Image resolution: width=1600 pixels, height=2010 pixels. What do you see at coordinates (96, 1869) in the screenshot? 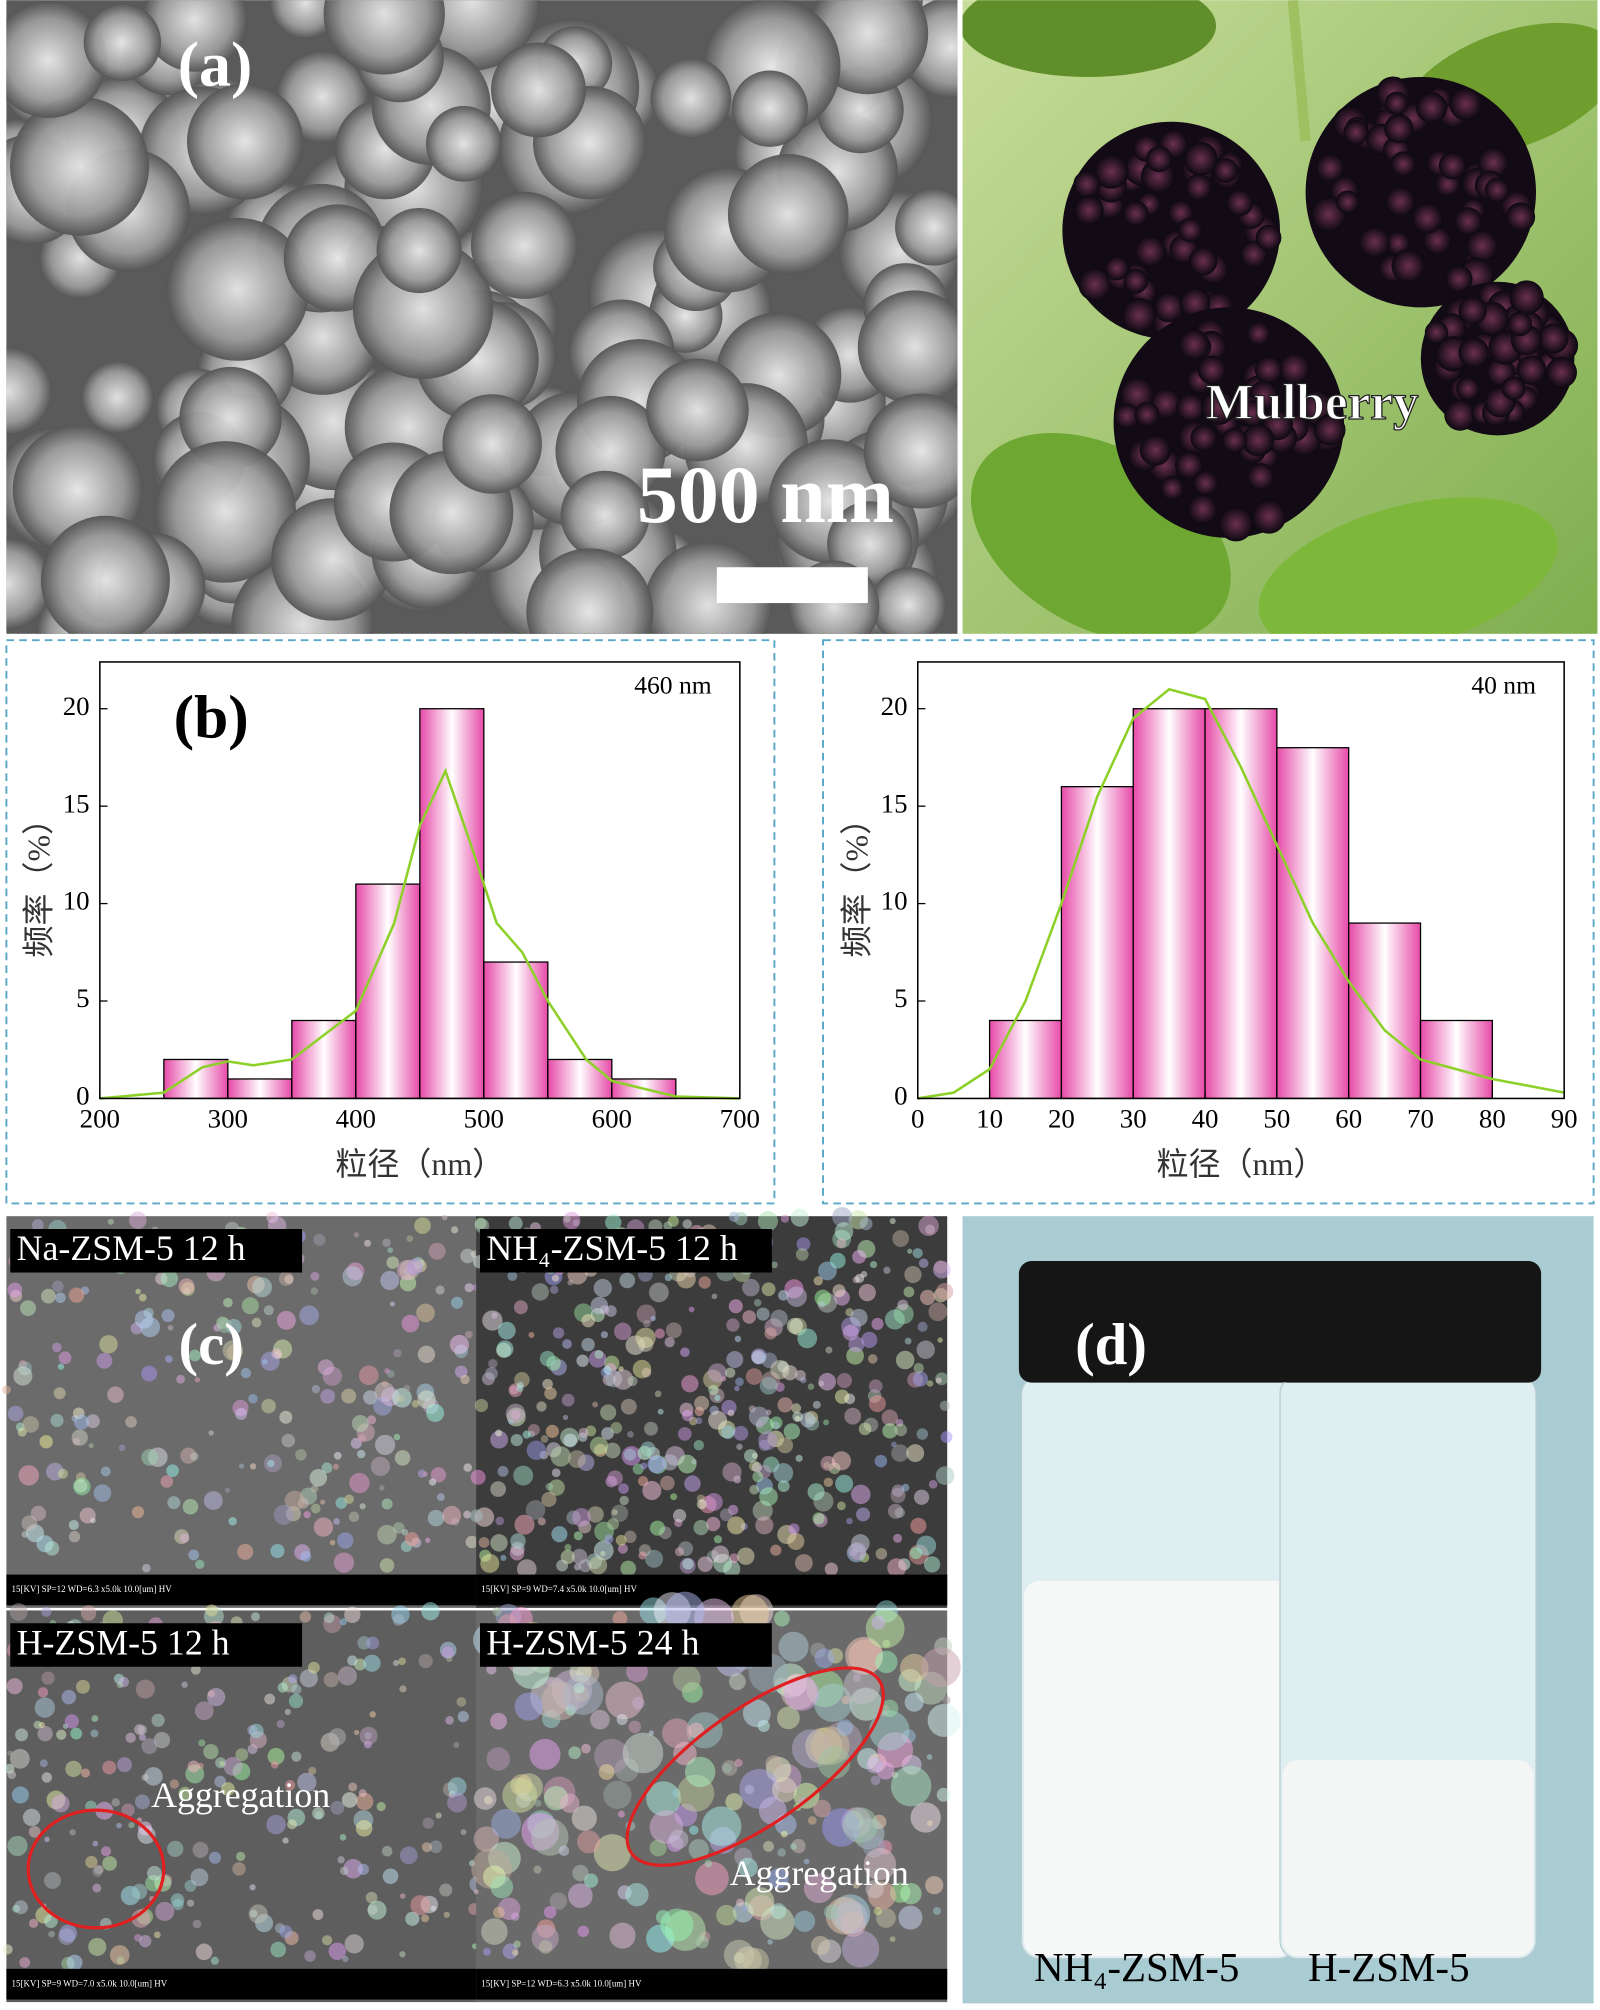
I see `highlight` at bounding box center [96, 1869].